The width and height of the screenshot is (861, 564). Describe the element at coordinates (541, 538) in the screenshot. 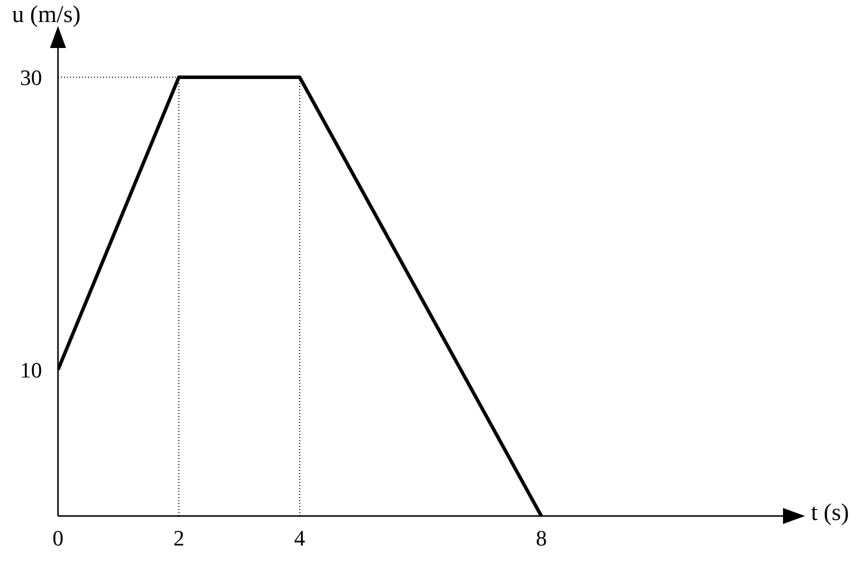

I see `x-tick-label: 8` at that location.